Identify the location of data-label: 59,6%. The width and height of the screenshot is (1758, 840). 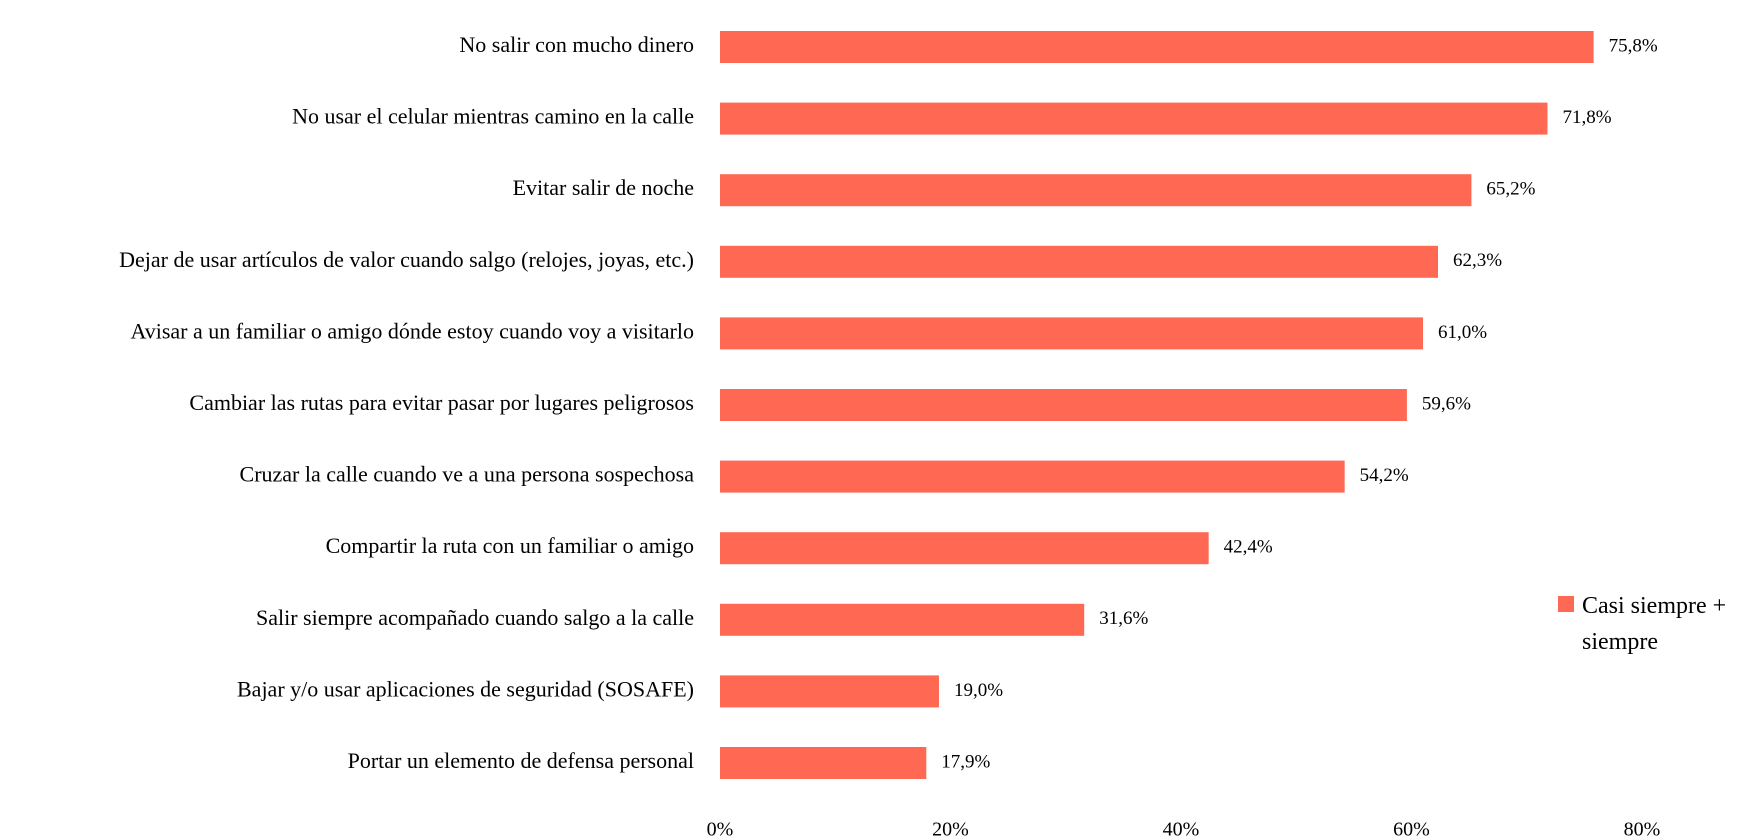
(1446, 403).